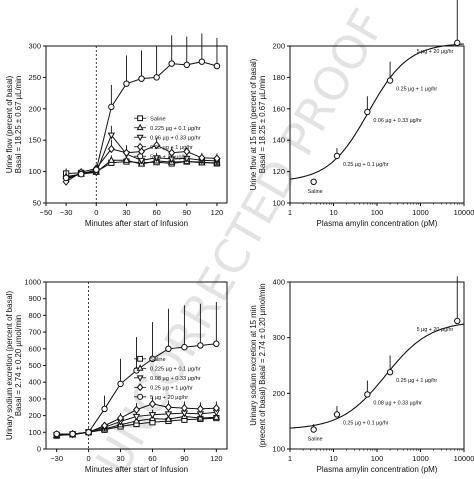 The image size is (474, 479). Describe the element at coordinates (278, 77) in the screenshot. I see `y-tick-label: 180` at that location.